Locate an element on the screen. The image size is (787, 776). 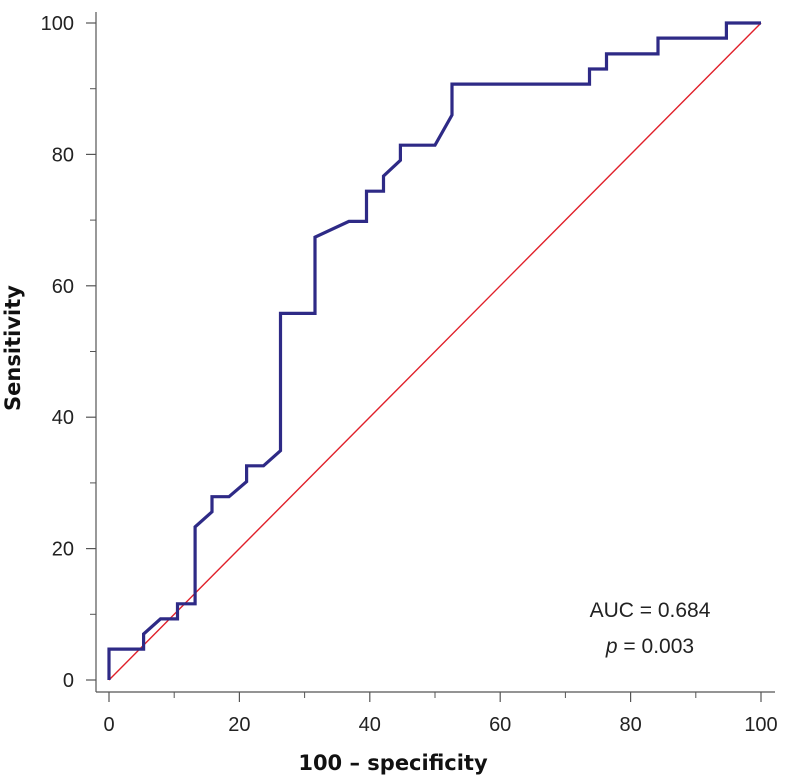
y-tick-label: 100 is located at coordinates (57, 24).